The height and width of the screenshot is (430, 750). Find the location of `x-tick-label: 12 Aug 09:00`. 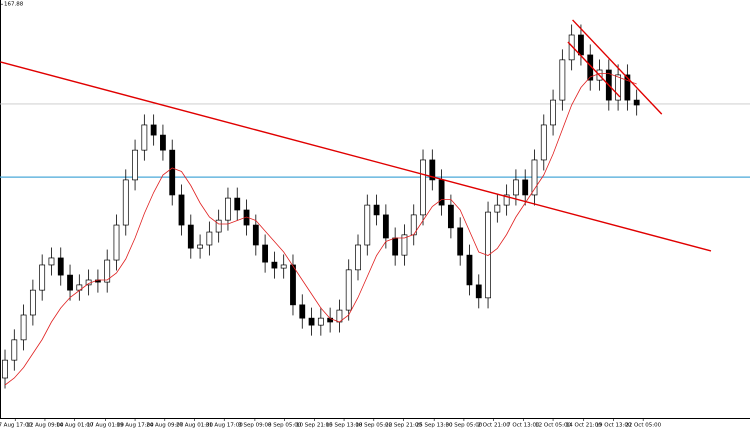

x-tick-label: 12 Aug 09:00 is located at coordinates (45, 426).